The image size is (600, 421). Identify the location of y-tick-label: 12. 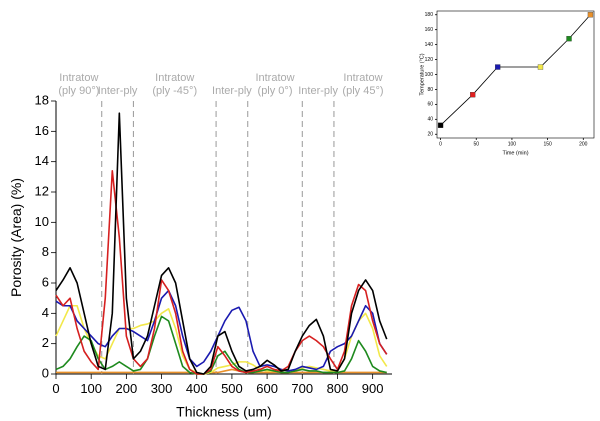
(42, 190).